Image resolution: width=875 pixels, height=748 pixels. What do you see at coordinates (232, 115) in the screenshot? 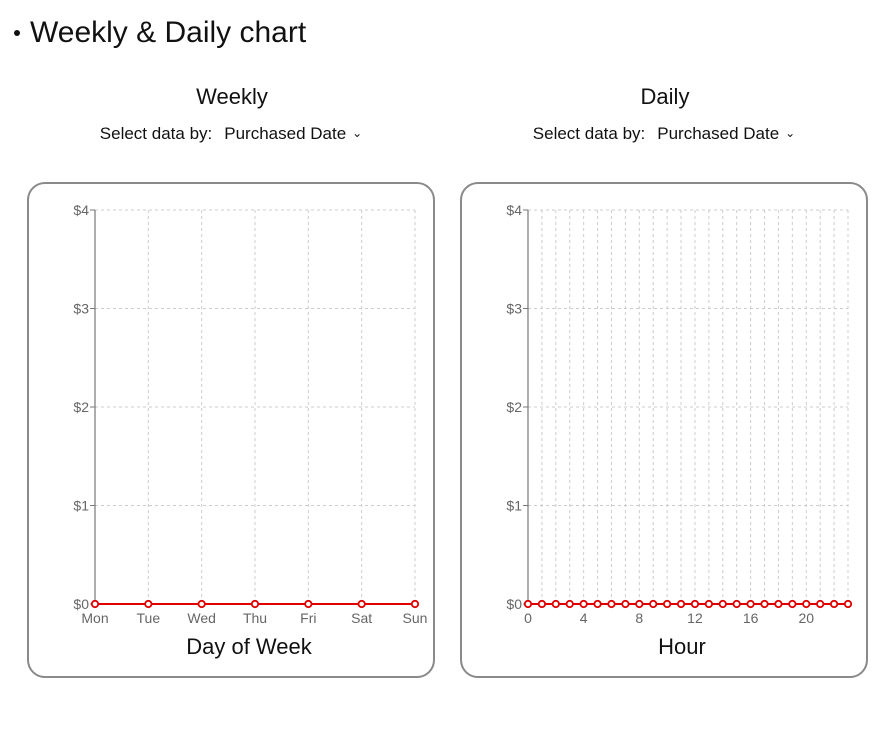
I see `weekly-panel-header: Weekly Select data by: Purchased Date ⌄` at bounding box center [232, 115].